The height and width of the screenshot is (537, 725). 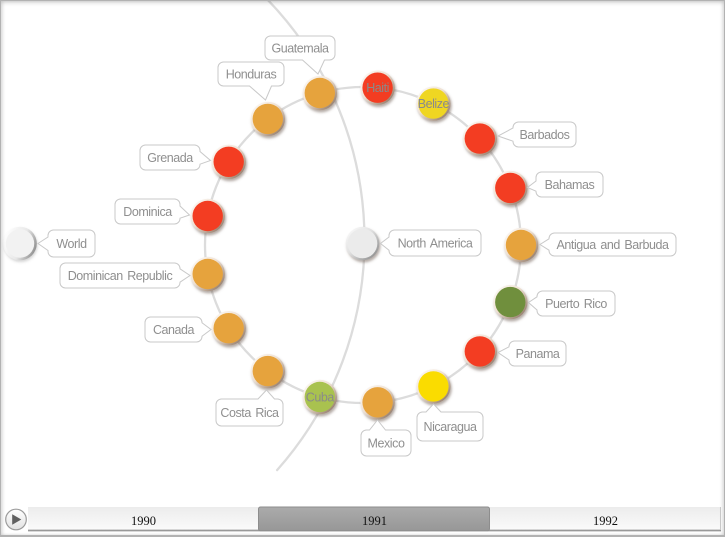 What do you see at coordinates (434, 104) in the screenshot?
I see `svg-text: Belize` at bounding box center [434, 104].